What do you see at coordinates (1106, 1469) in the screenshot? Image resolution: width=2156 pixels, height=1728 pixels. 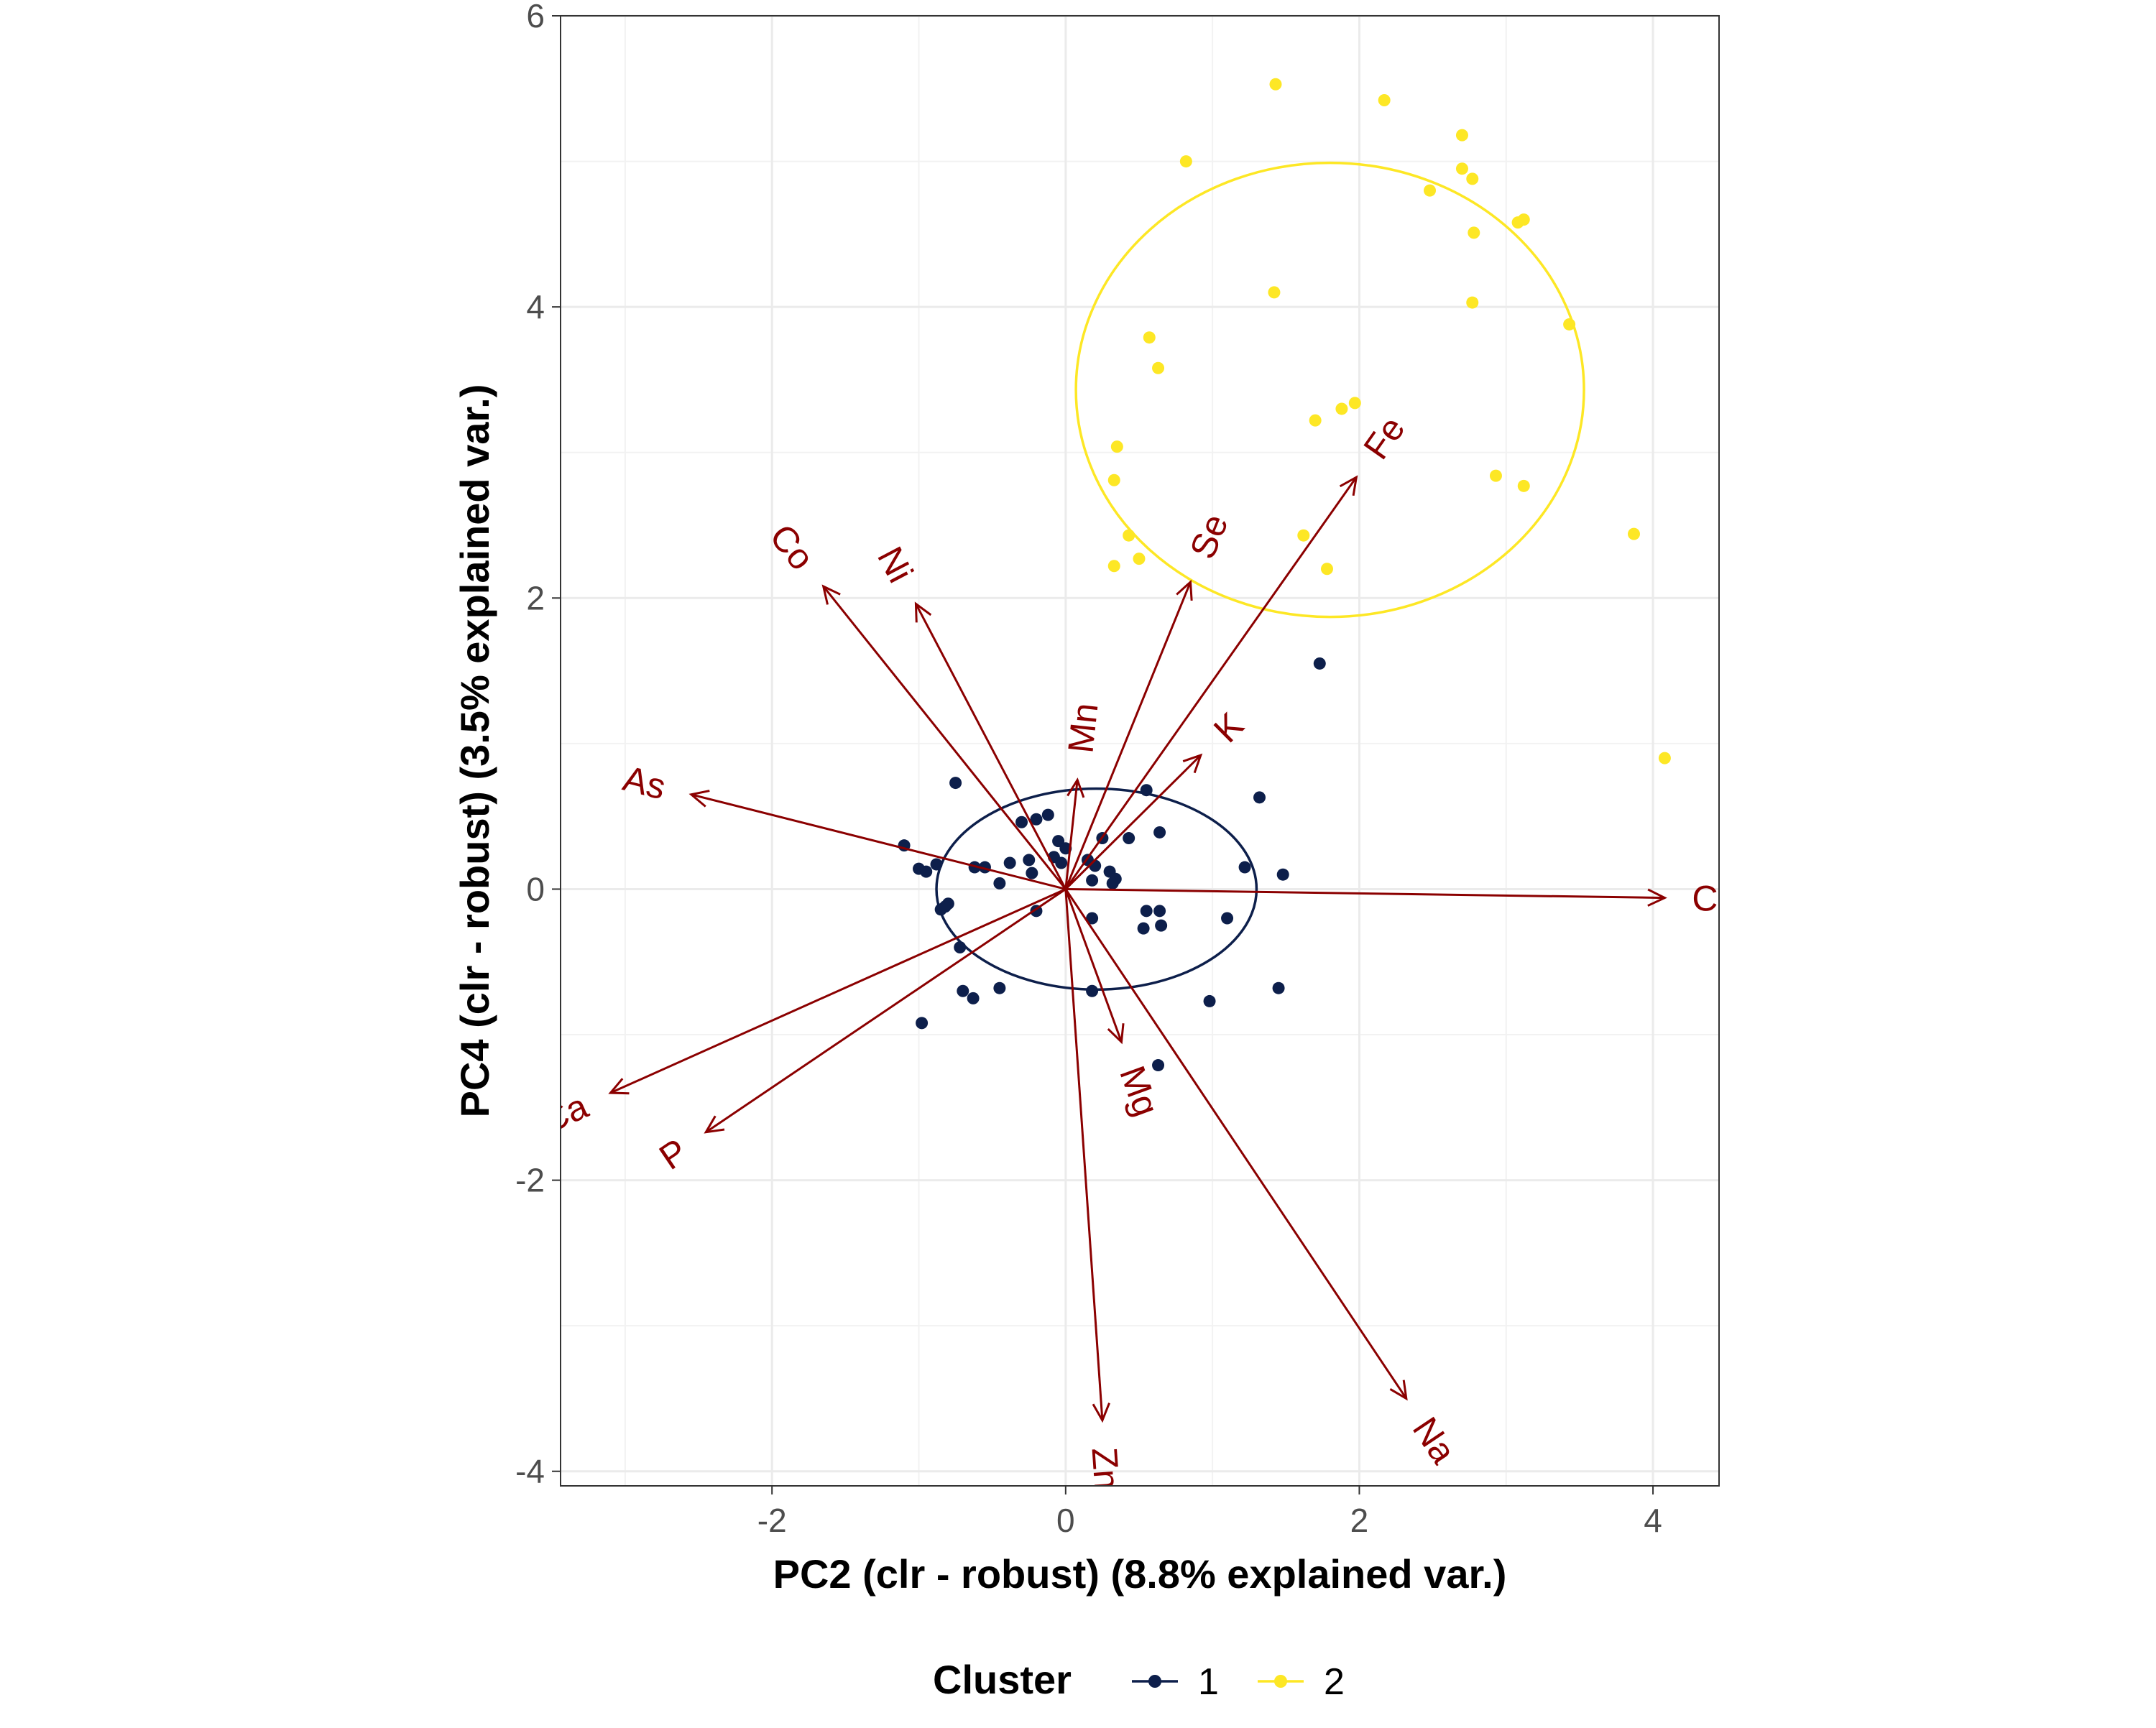 I see `arrow-zn-label: Zn` at bounding box center [1106, 1469].